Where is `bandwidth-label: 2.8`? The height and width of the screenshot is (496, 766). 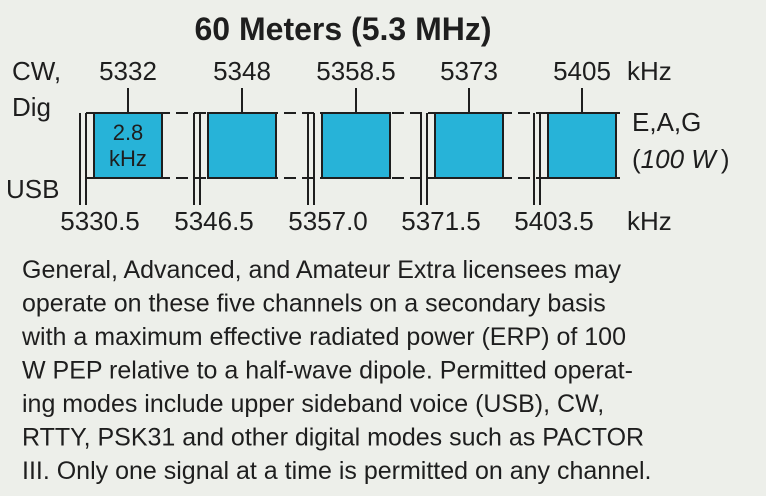
bandwidth-label: 2.8 is located at coordinates (128, 132).